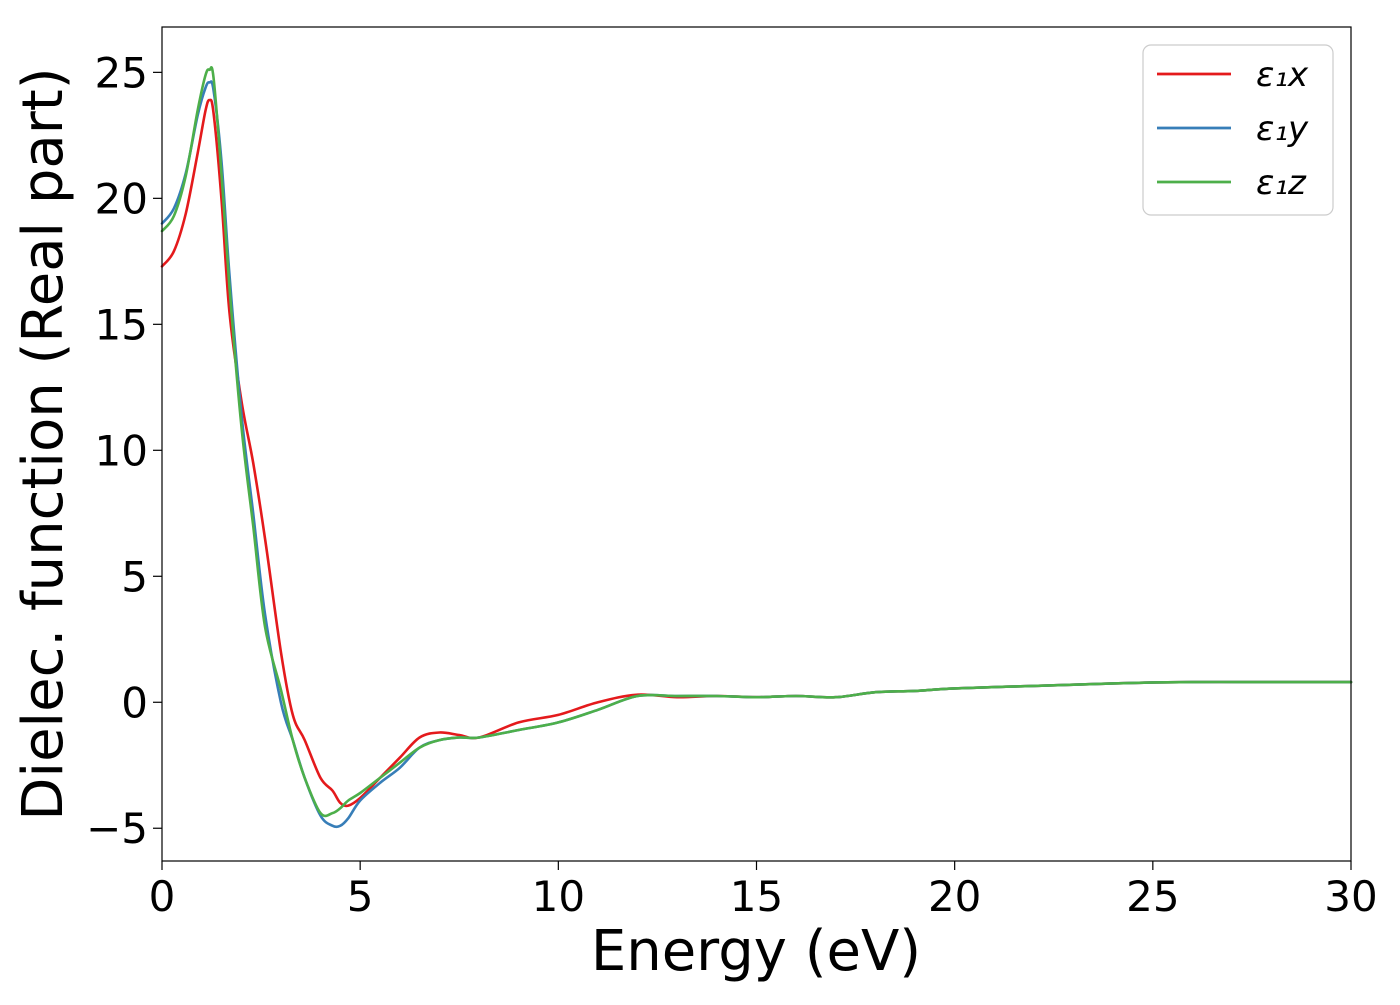 Image resolution: width=1400 pixels, height=1005 pixels. Describe the element at coordinates (756, 896) in the screenshot. I see `x-tick-label: 15` at that location.